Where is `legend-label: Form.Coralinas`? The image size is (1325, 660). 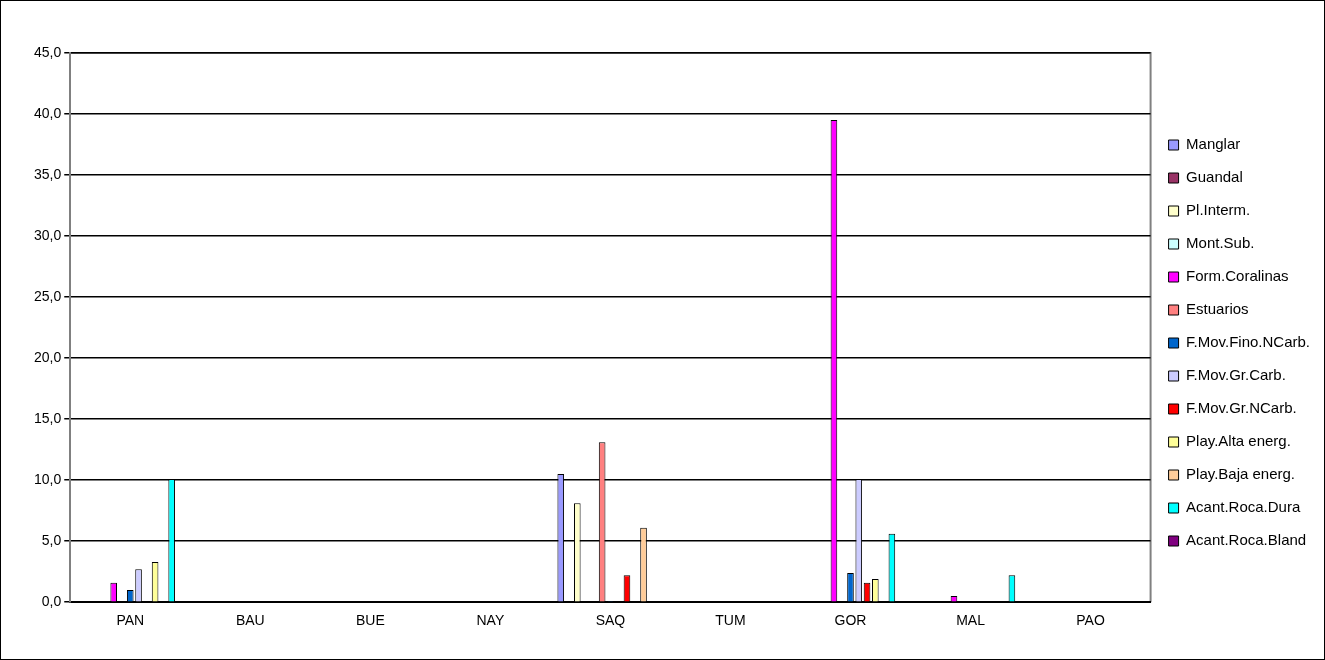 legend-label: Form.Coralinas is located at coordinates (1237, 276).